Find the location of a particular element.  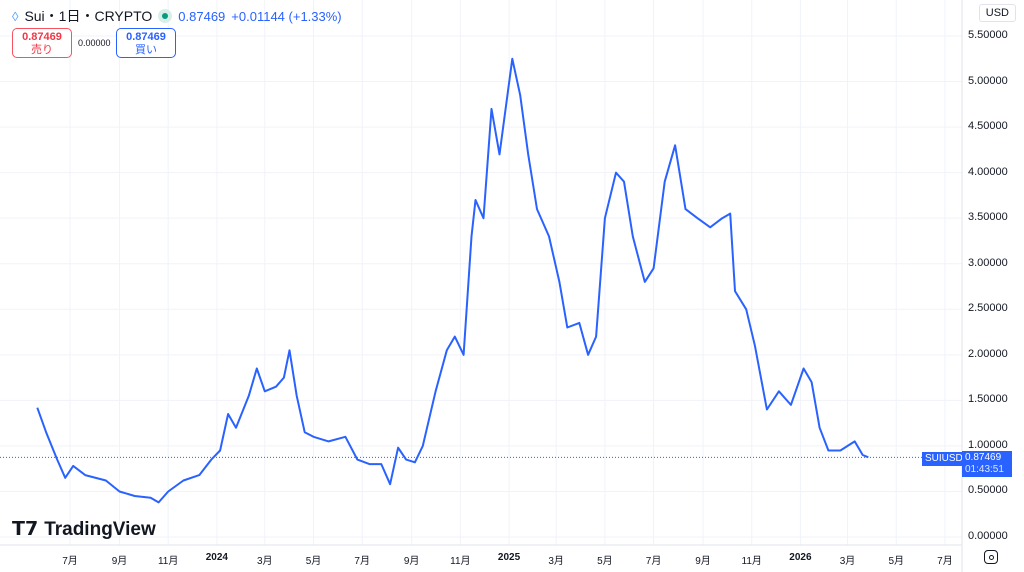

x-tick-label: 2026 is located at coordinates (800, 557).